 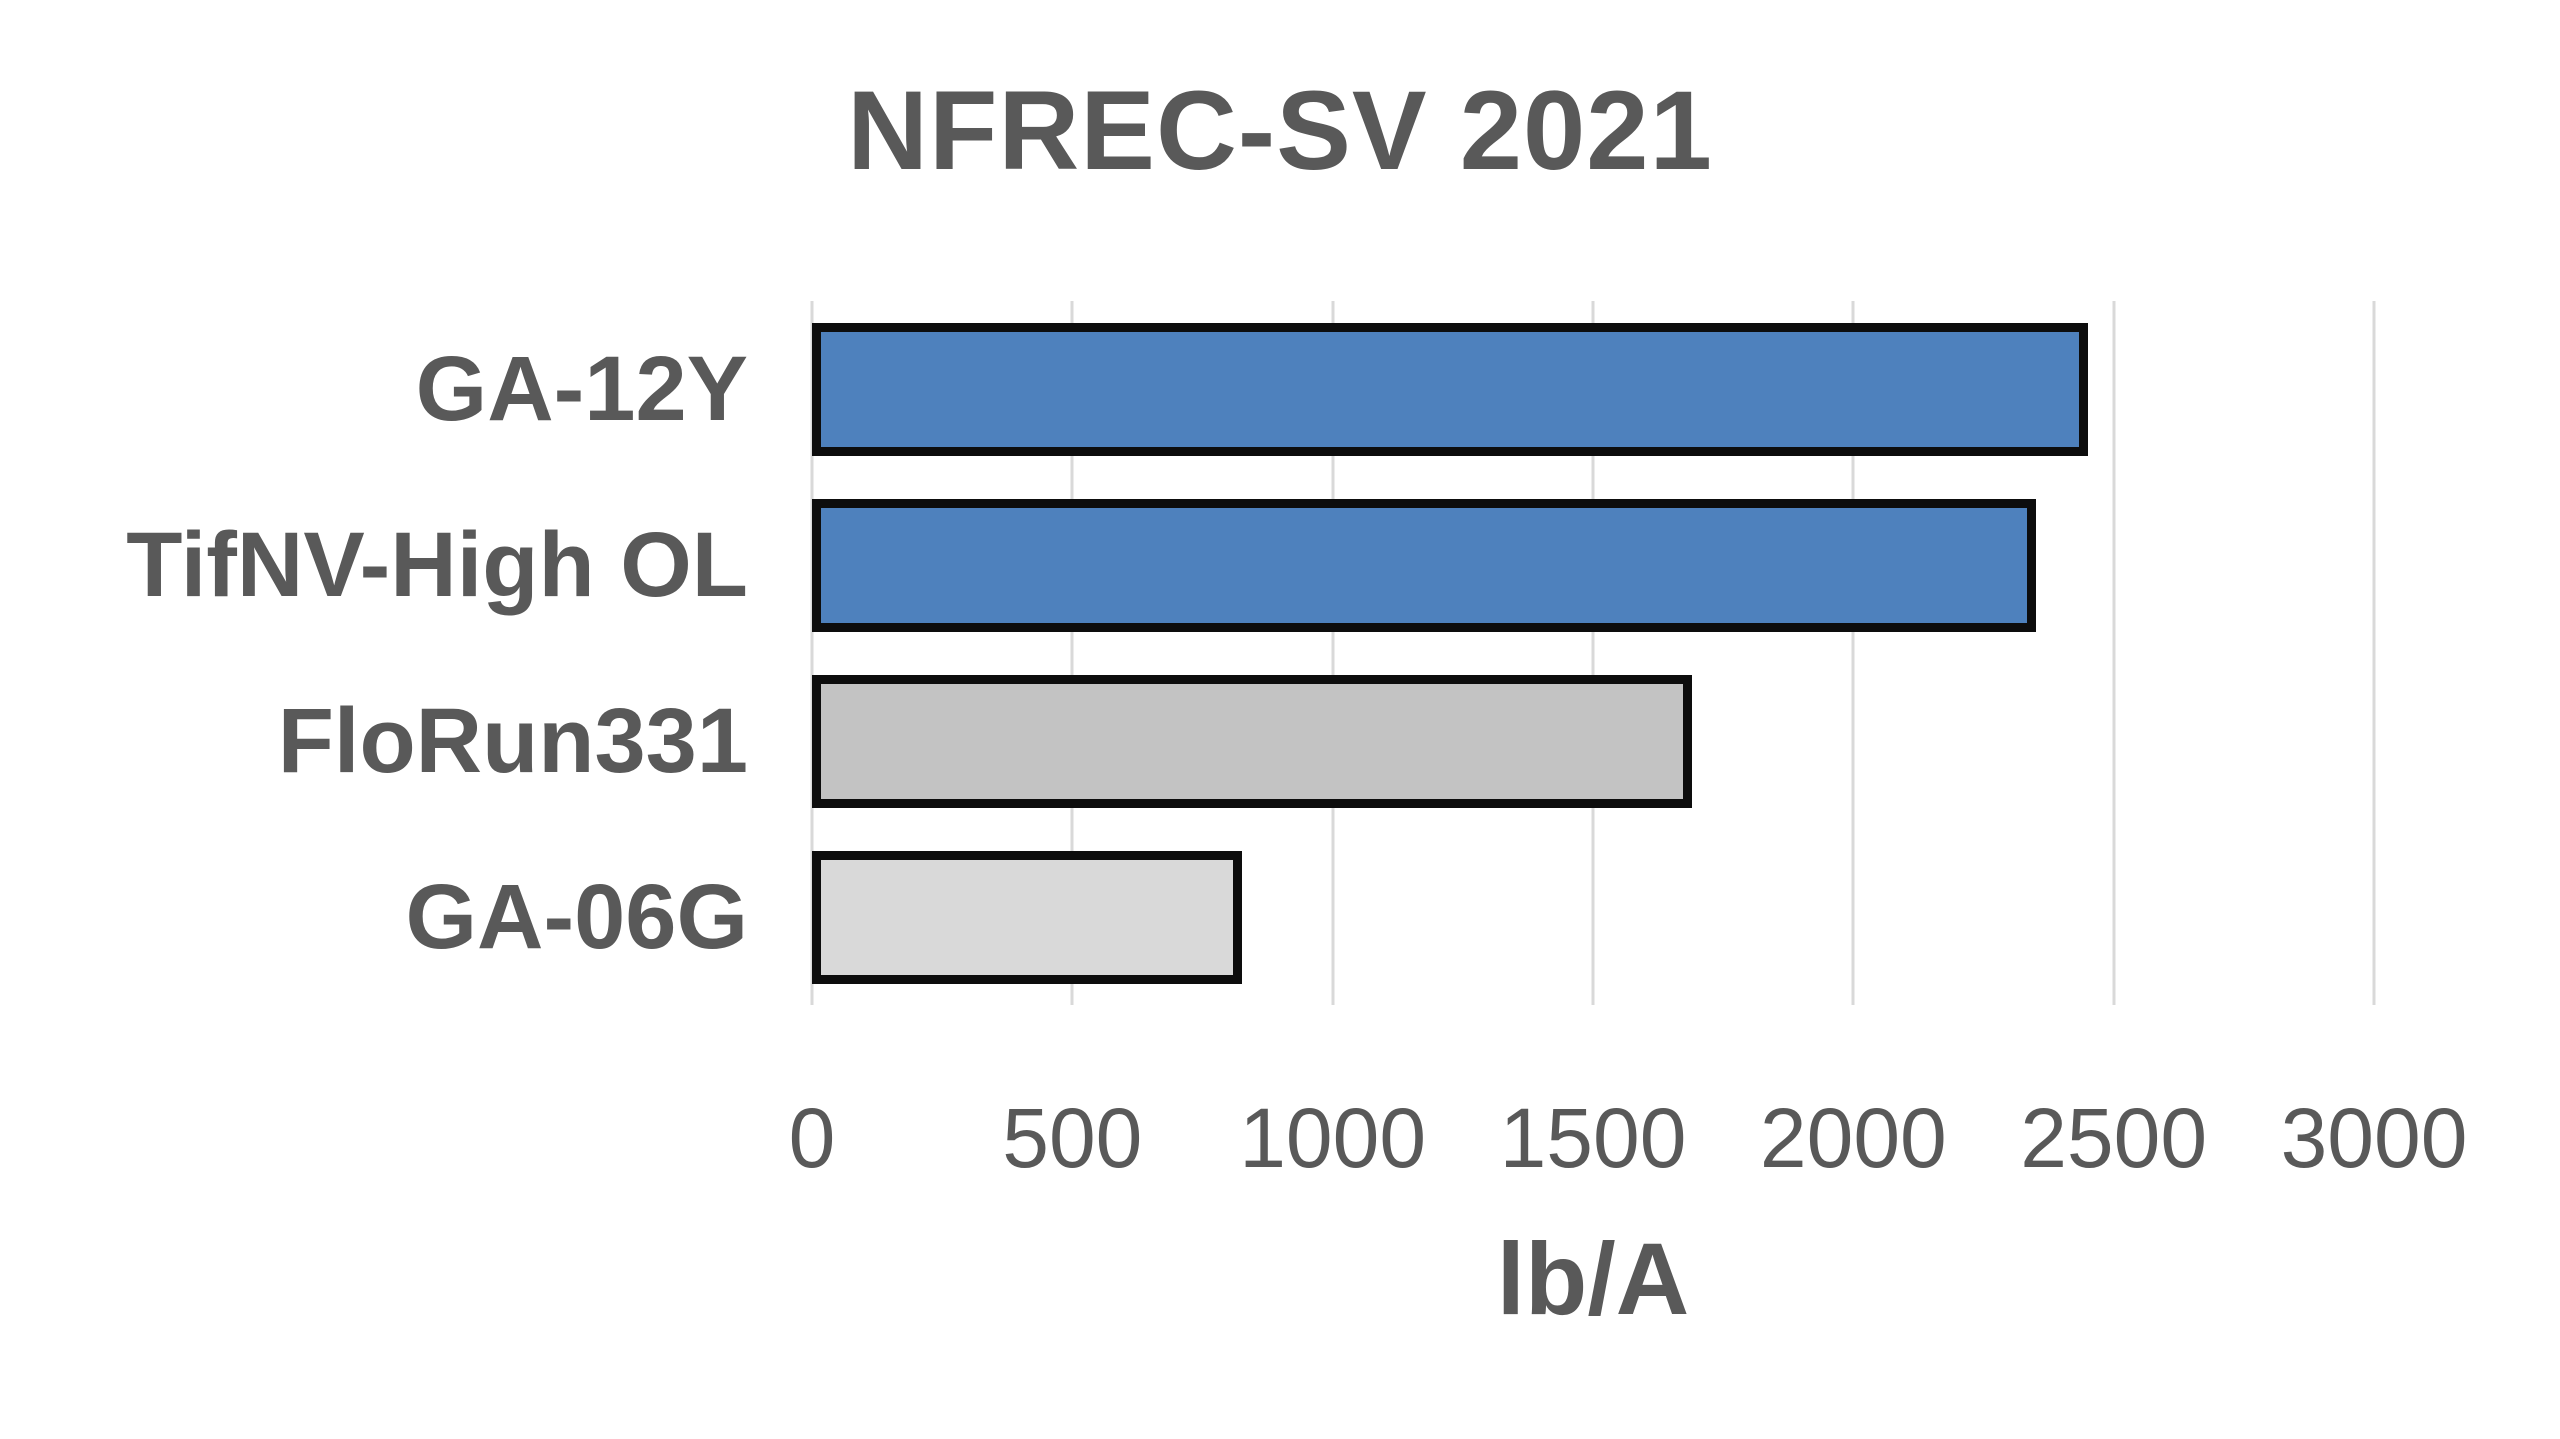 What do you see at coordinates (1853, 1138) in the screenshot?
I see `x-tick-label-2000: 2000` at bounding box center [1853, 1138].